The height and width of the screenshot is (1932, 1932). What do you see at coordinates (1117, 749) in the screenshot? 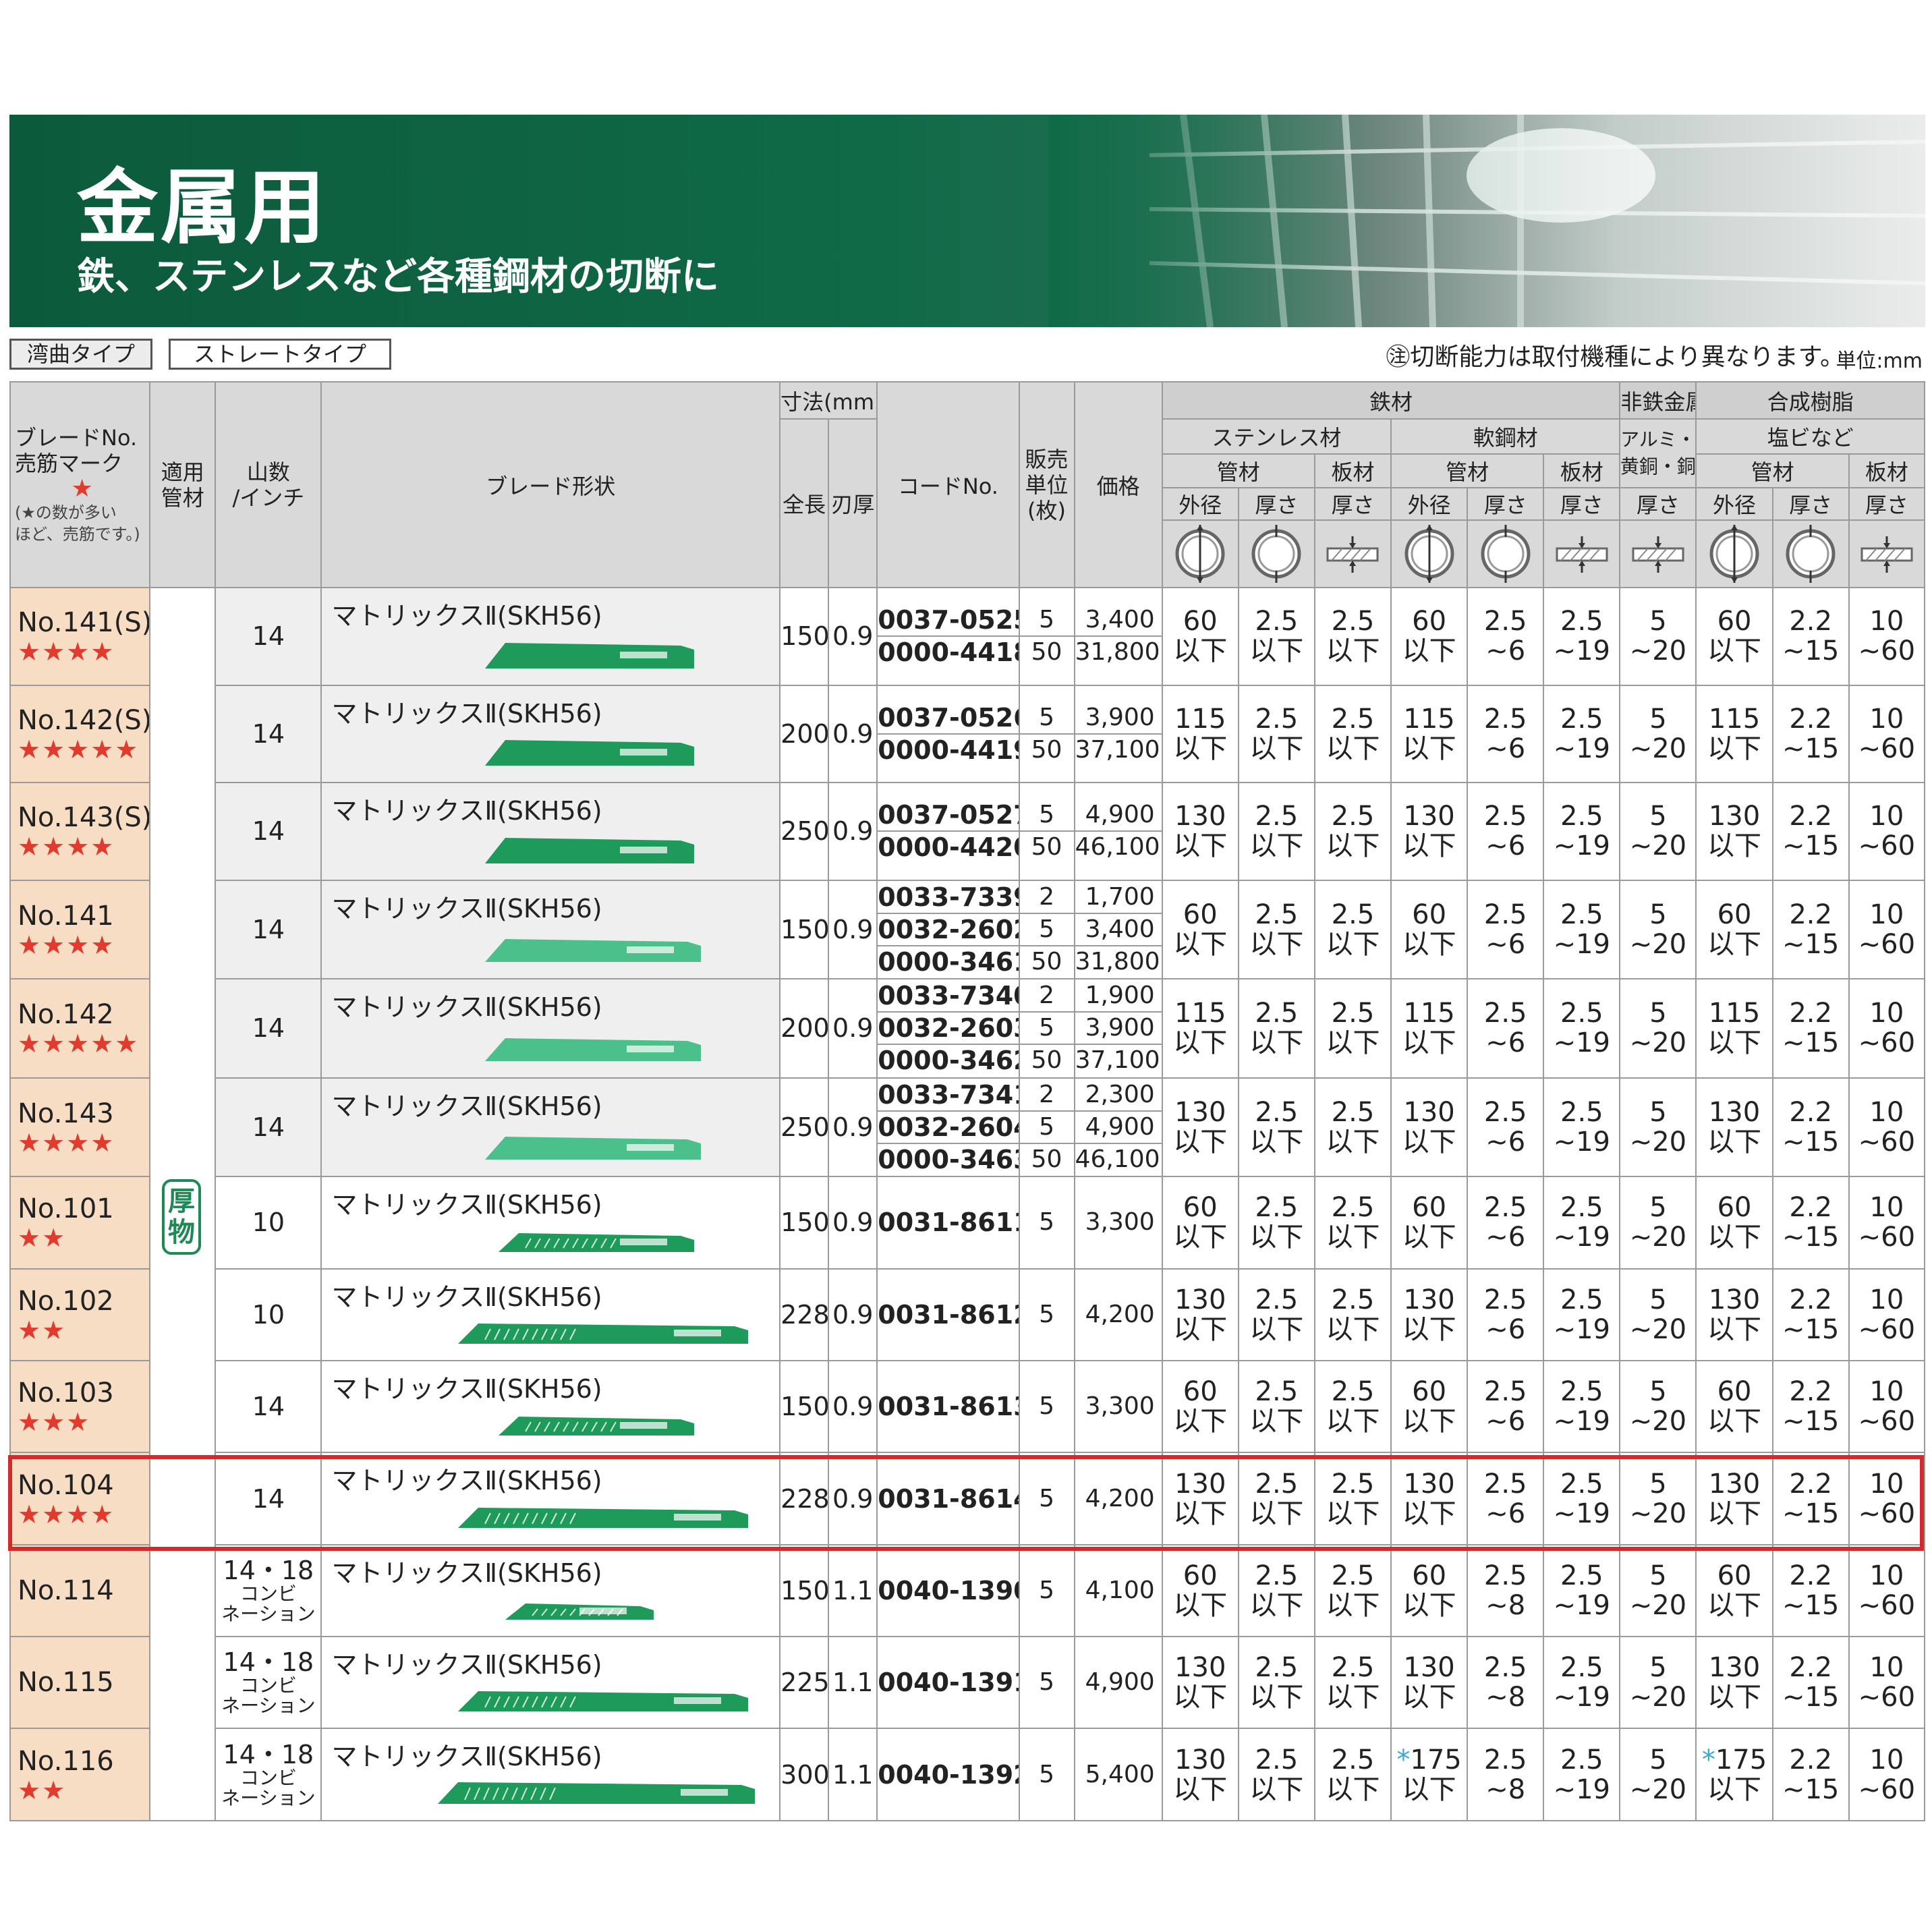
I see `price: 37,100` at bounding box center [1117, 749].